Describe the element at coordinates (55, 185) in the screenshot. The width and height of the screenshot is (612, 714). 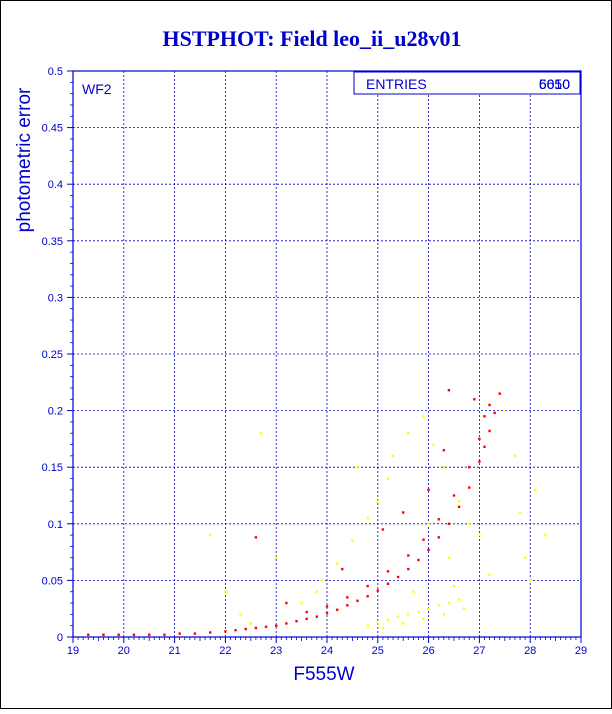
I see `y-tick-label: 0.4` at that location.